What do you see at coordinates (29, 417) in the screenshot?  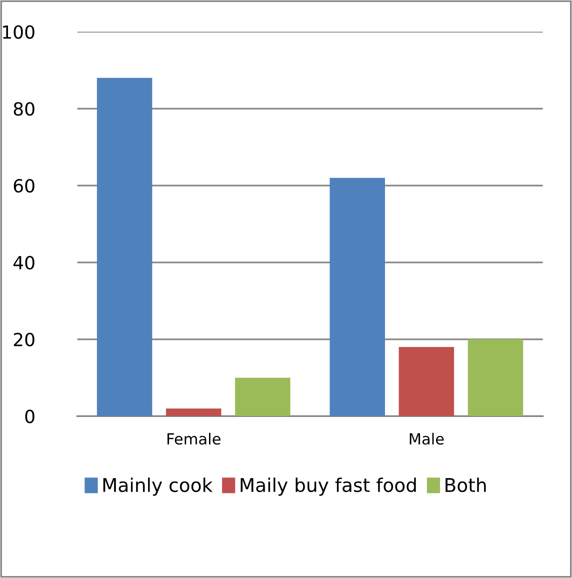 I see `y-tick-label: 0` at bounding box center [29, 417].